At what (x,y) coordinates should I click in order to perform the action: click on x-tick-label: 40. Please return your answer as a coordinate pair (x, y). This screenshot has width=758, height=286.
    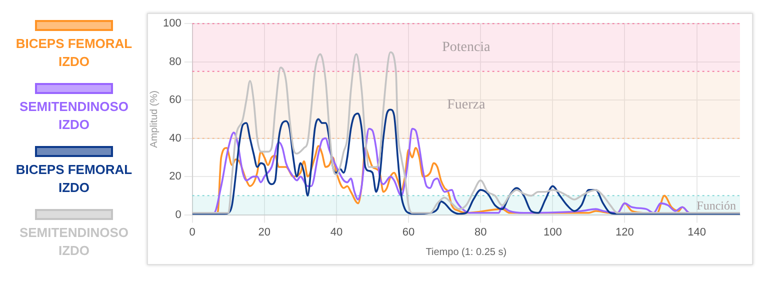
    Looking at the image, I should click on (336, 232).